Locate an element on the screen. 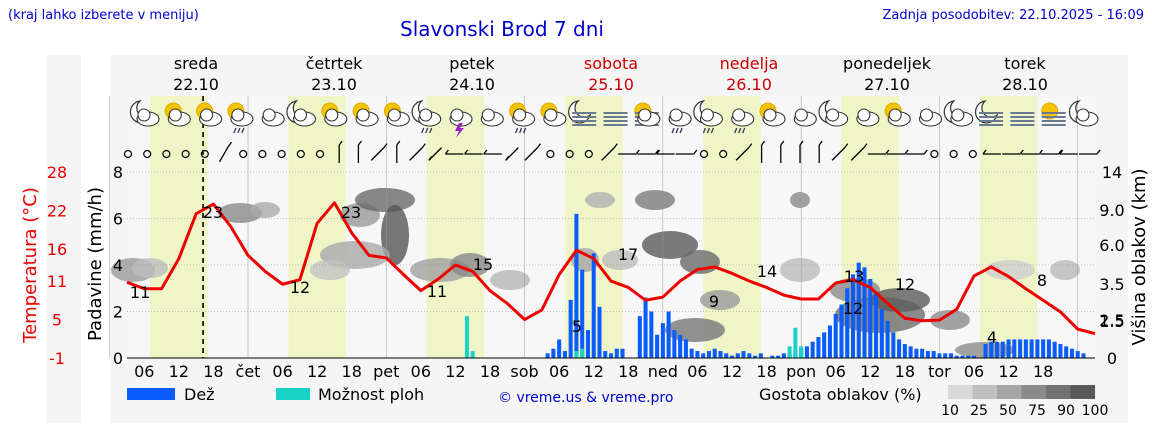  showers-bar is located at coordinates (576, 354).